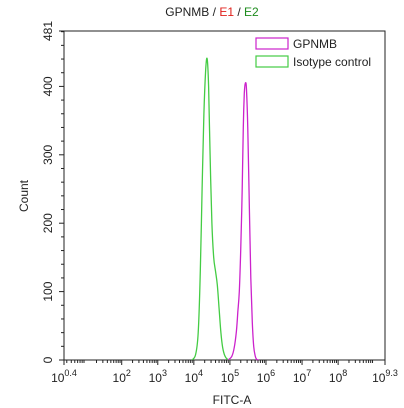  What do you see at coordinates (230, 376) in the screenshot?
I see `x-tick-label: 10⁵` at bounding box center [230, 376].